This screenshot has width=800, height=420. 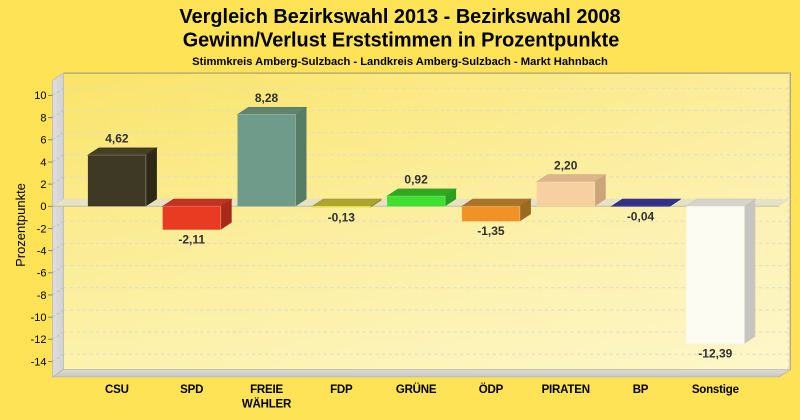 I want to click on svg-text: -10, so click(x=39, y=318).